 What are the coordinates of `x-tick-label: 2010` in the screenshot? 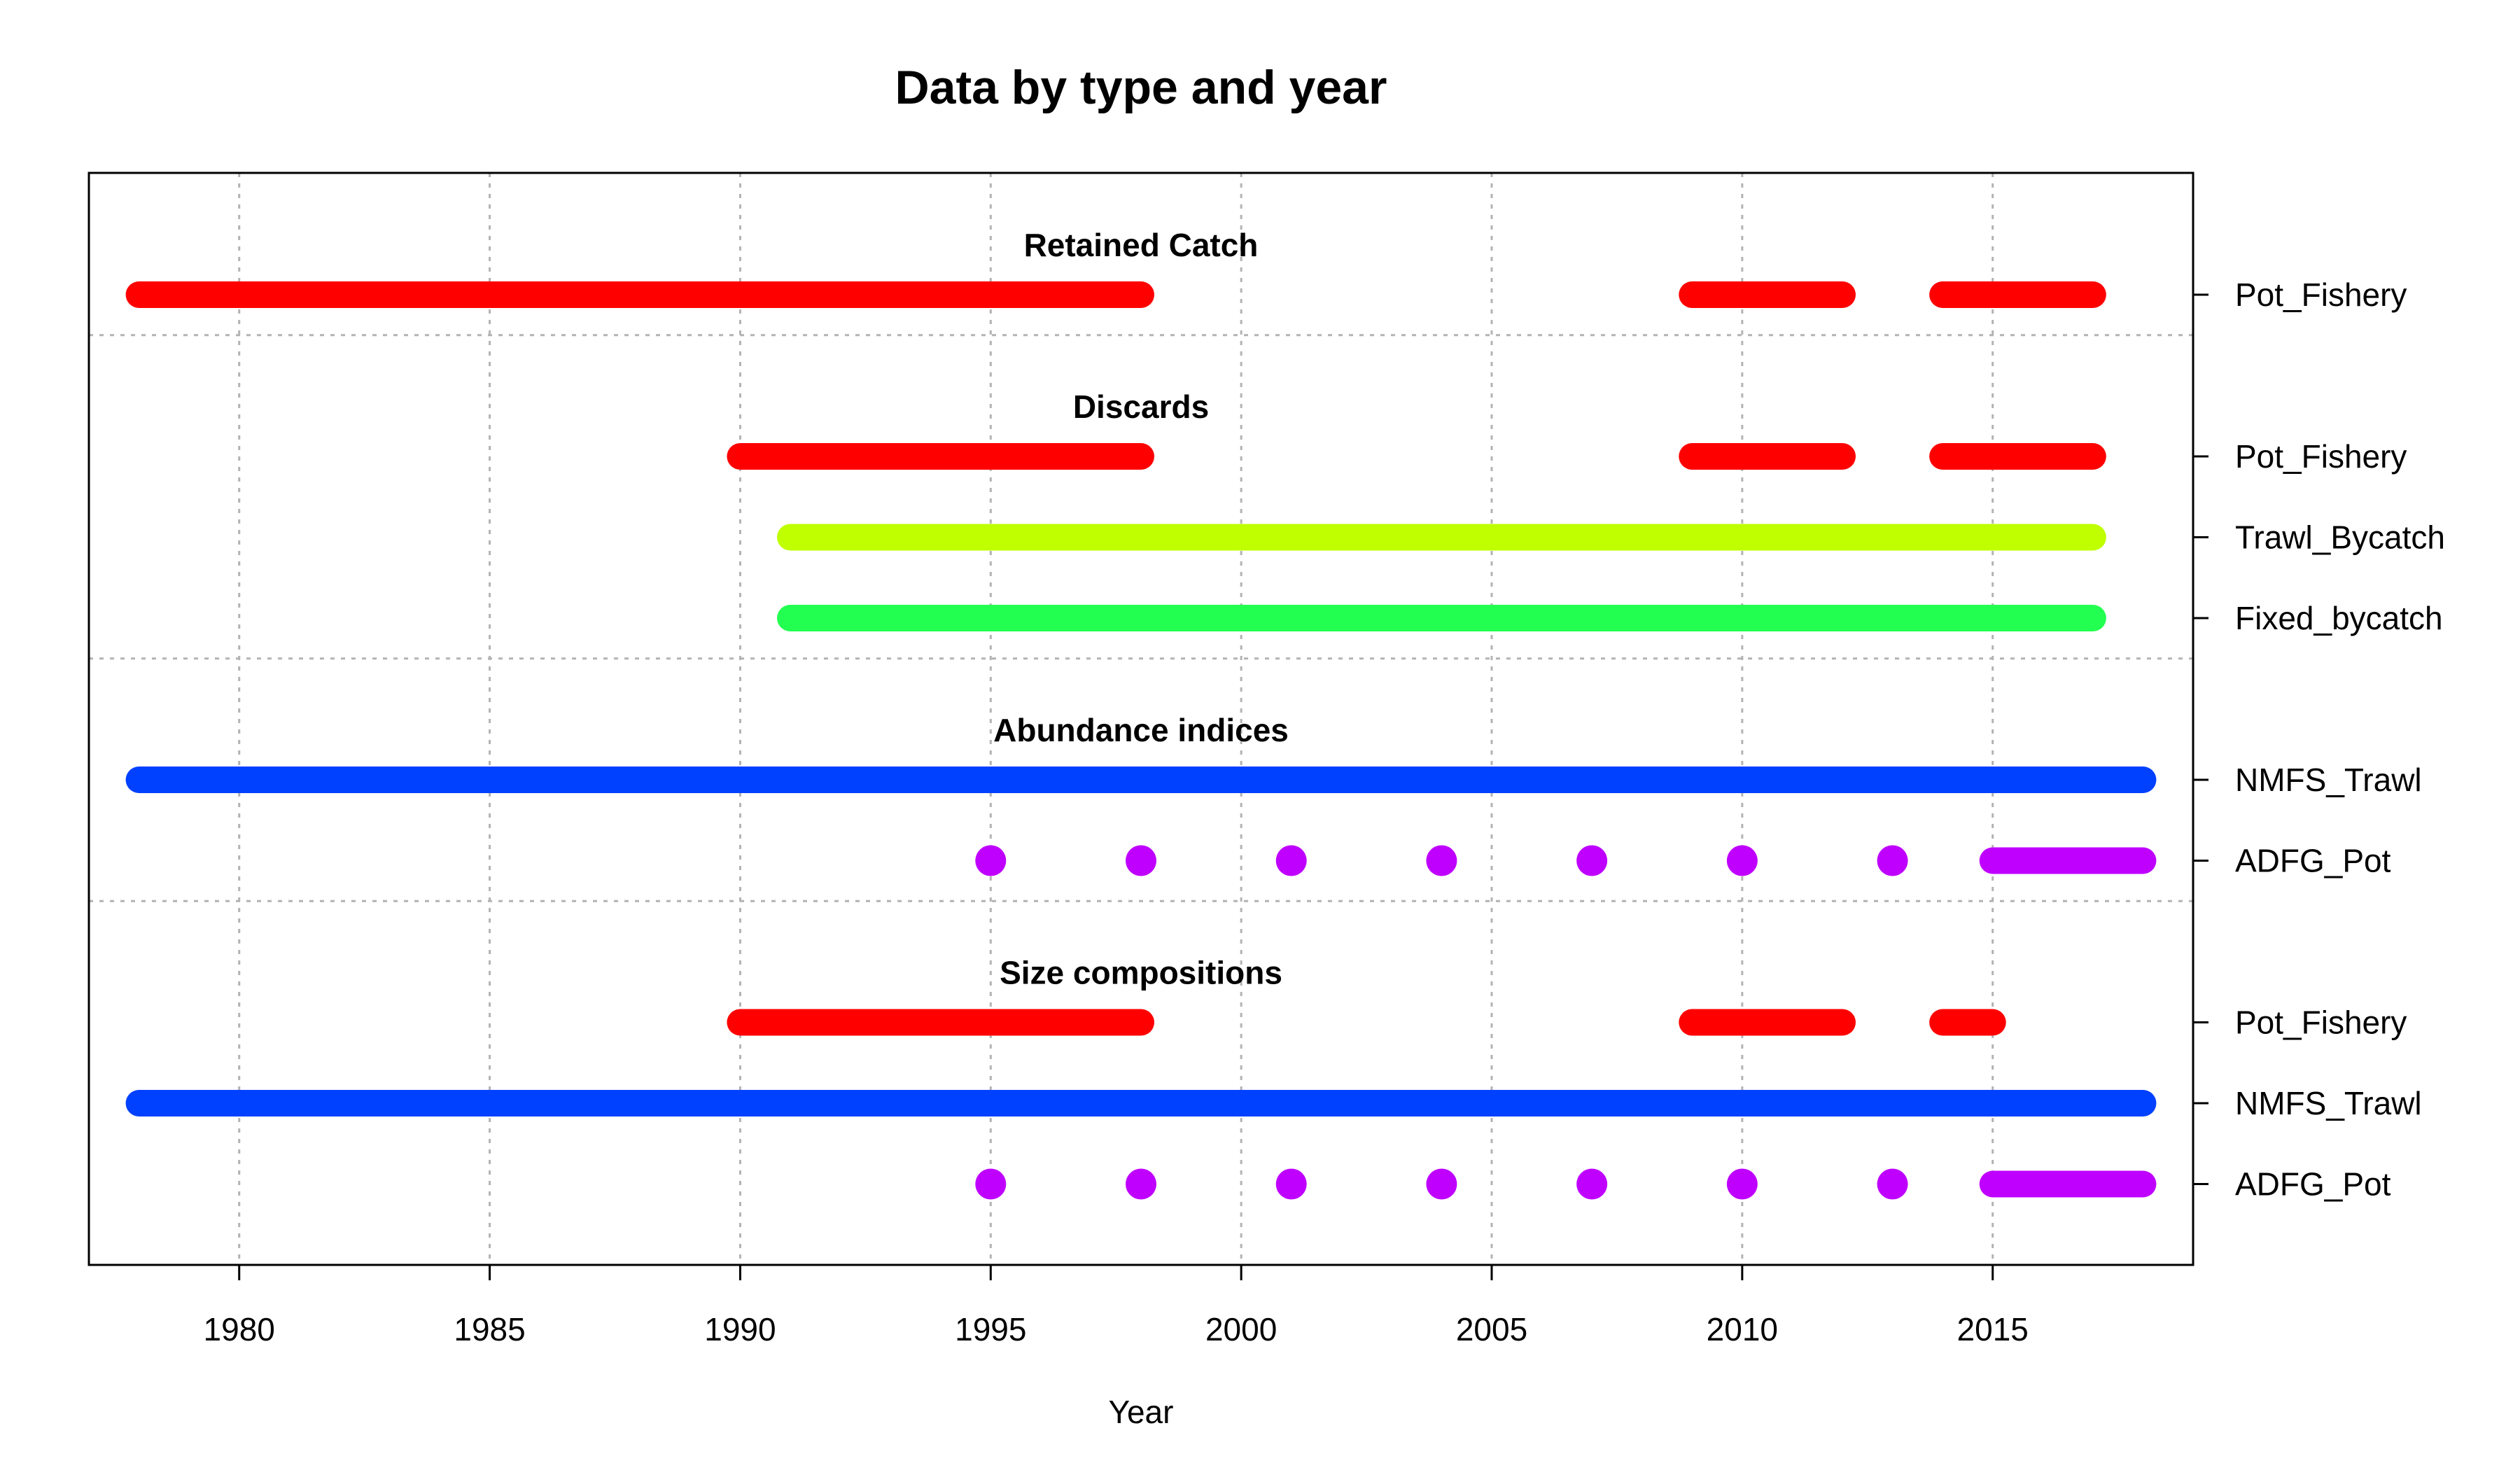 It's located at (1742, 1329).